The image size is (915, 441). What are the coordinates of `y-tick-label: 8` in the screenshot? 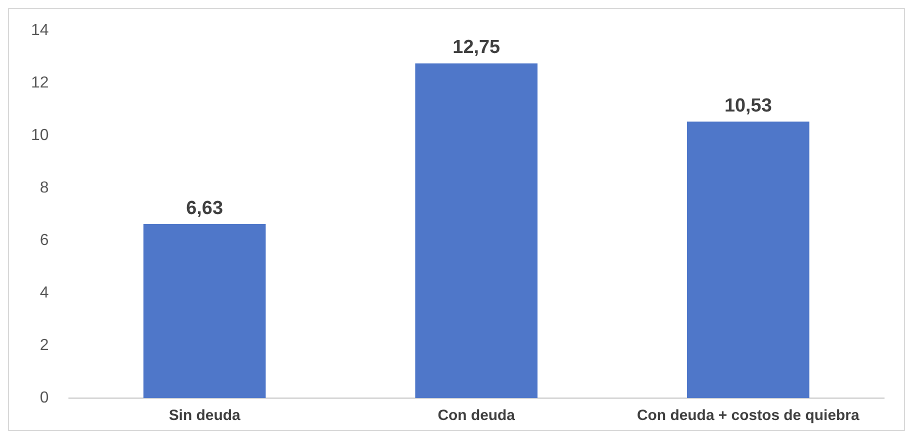 It's located at (44, 187).